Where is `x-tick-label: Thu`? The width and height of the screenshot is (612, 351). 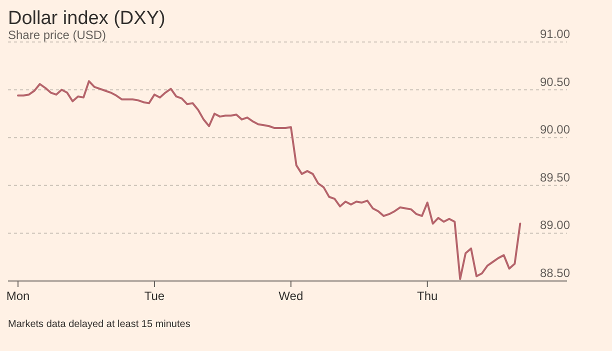
x-tick-label: Thu is located at coordinates (427, 296).